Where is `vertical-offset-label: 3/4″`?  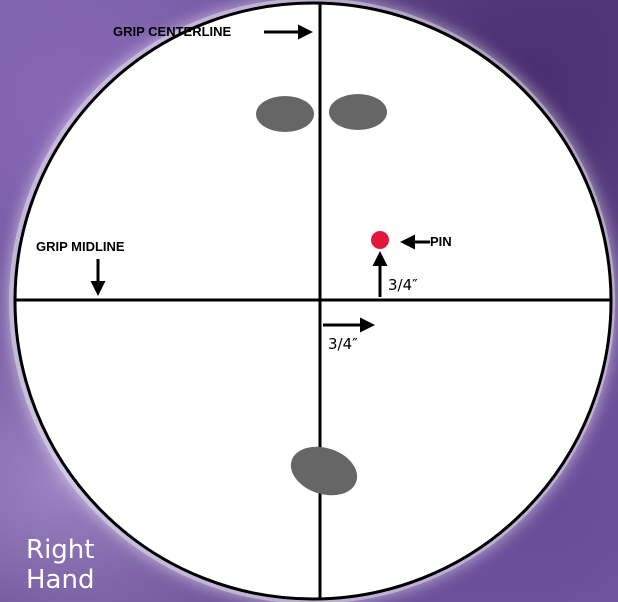
vertical-offset-label: 3/4″ is located at coordinates (403, 285).